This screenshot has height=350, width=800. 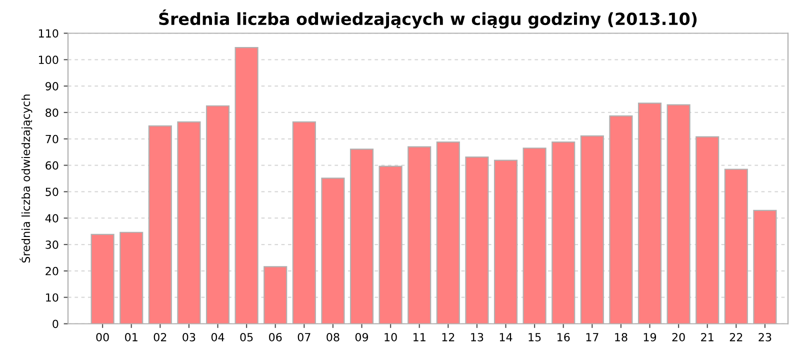 What do you see at coordinates (52, 297) in the screenshot?
I see `y-tick-label: 10` at bounding box center [52, 297].